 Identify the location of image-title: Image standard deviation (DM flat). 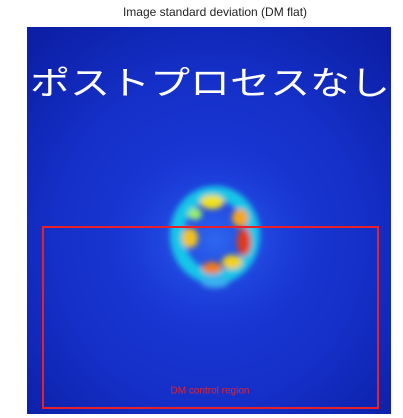
(215, 12).